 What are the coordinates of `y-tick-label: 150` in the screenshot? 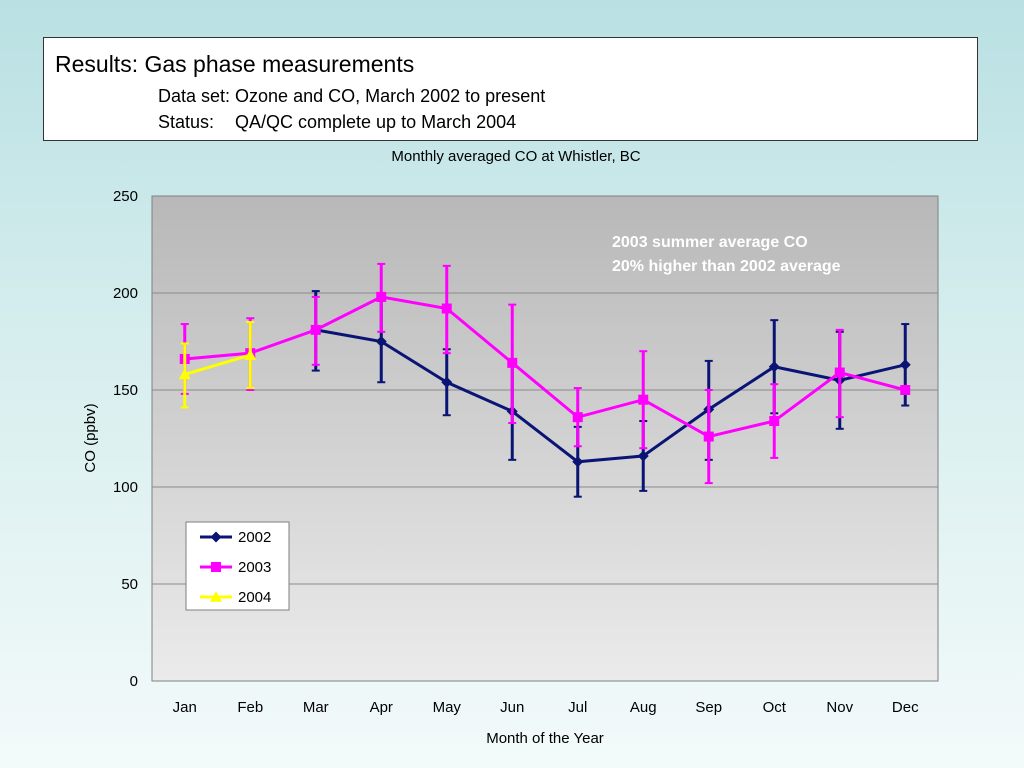 It's located at (125, 390).